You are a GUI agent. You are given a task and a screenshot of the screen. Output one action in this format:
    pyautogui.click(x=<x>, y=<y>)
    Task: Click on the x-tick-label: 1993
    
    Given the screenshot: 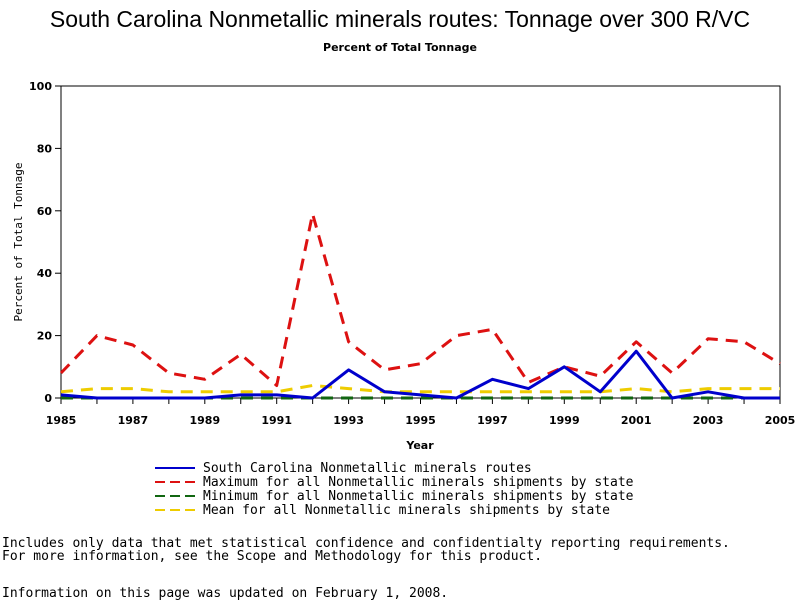 What is the action you would take?
    pyautogui.click(x=348, y=420)
    